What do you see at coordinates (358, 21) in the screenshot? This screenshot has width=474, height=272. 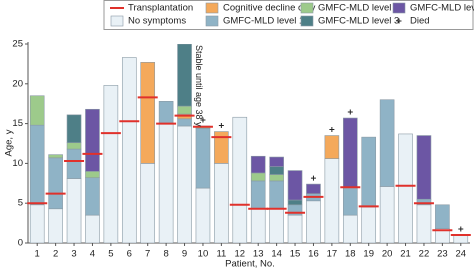 I see `legend-label: GMFC-MLD level 3` at bounding box center [358, 21].